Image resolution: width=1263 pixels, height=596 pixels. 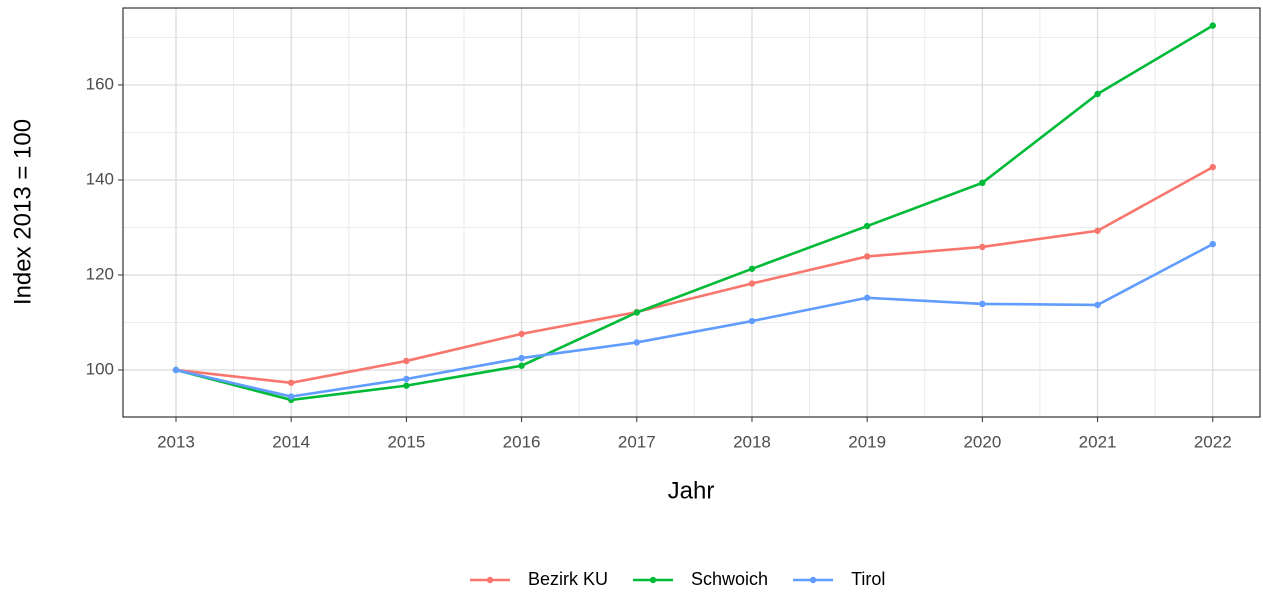 I want to click on x-axis-title: Jahr, so click(x=691, y=490).